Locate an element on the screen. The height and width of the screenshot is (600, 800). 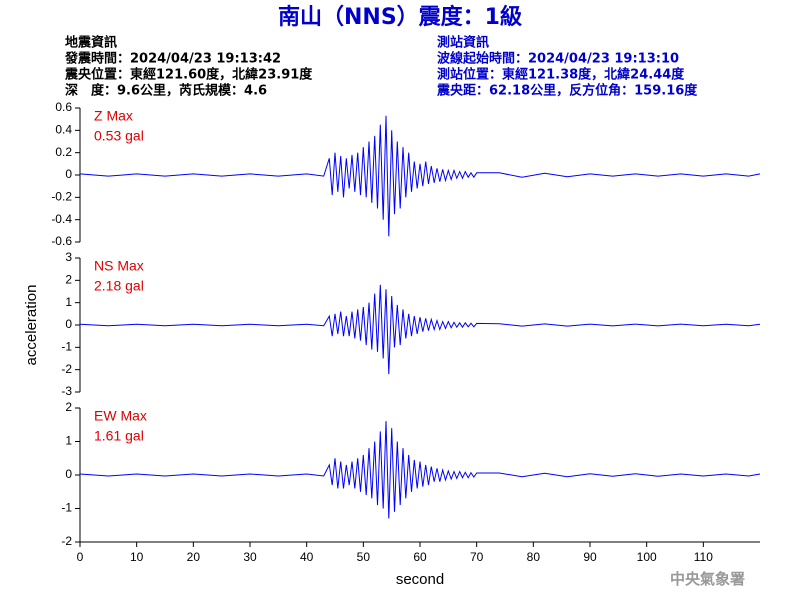
x-axis-label: second is located at coordinates (420, 579).